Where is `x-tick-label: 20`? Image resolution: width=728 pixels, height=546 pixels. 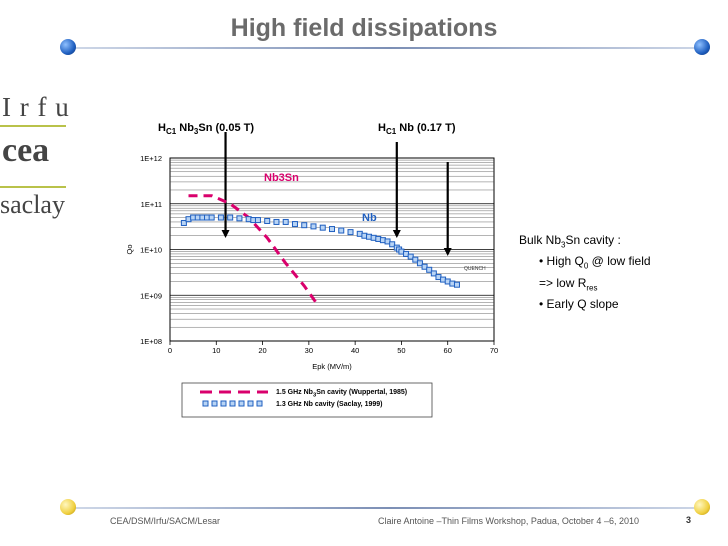
x-tick-label: 20 is located at coordinates (262, 350).